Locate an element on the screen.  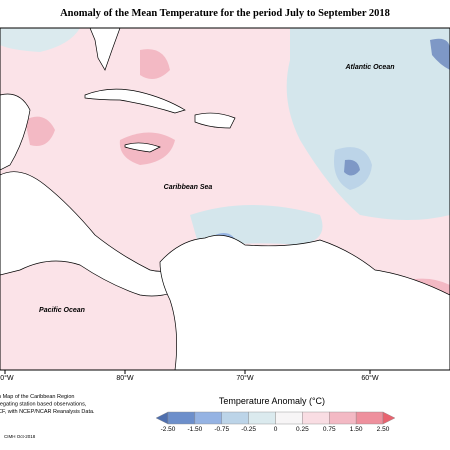
map-label: Pacific Ocean is located at coordinates (62, 310).